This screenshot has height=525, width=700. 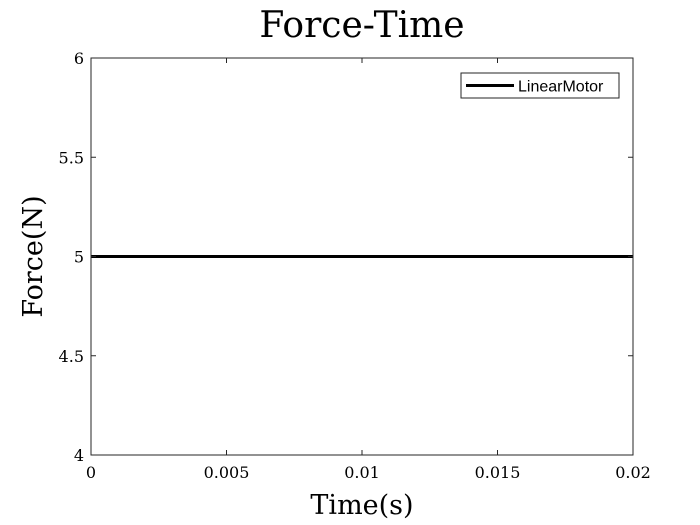 I want to click on x-tick-label: 0.02, so click(x=633, y=472).